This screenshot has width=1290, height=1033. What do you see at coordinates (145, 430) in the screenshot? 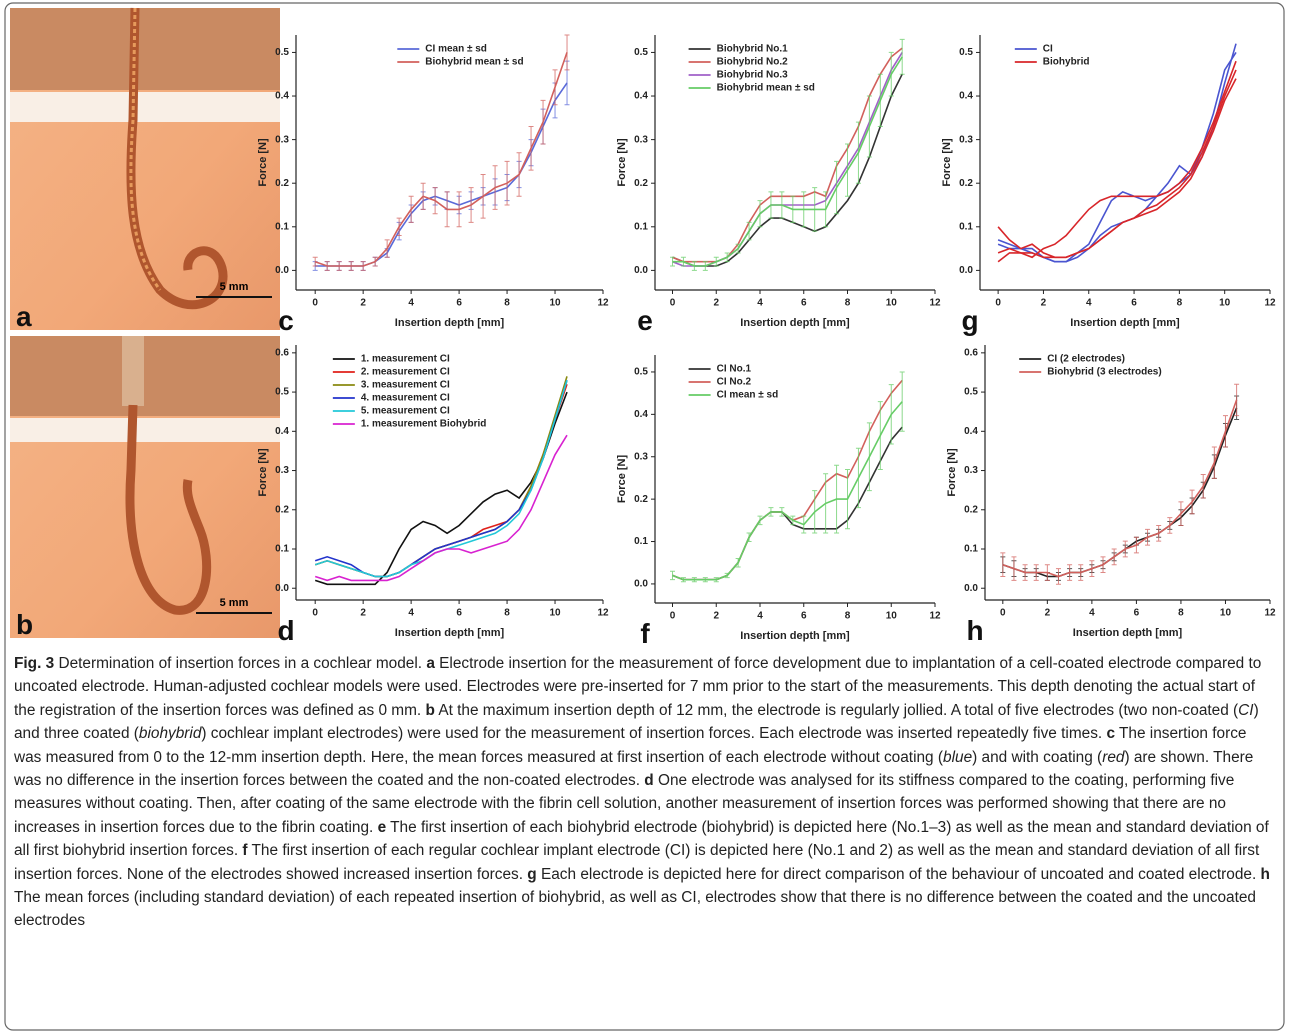
I see `photo-band` at bounding box center [145, 430].